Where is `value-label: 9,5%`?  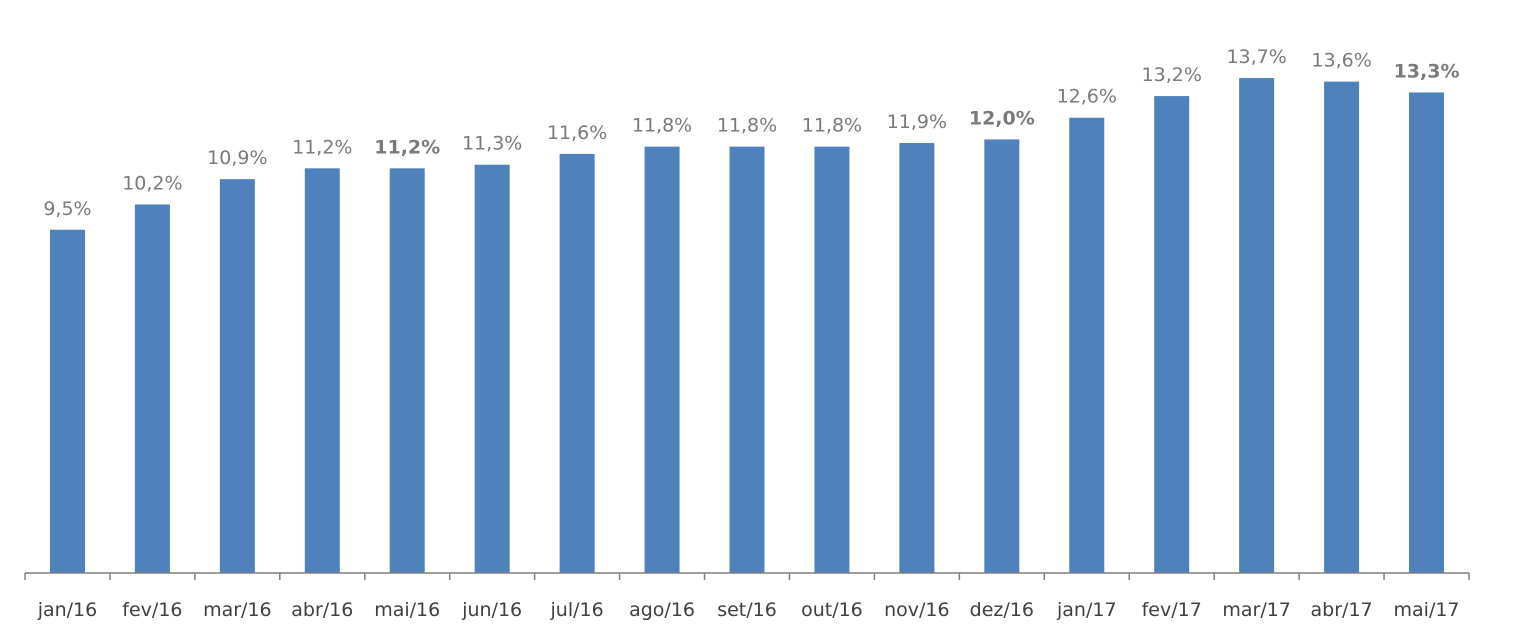
value-label: 9,5% is located at coordinates (67, 209).